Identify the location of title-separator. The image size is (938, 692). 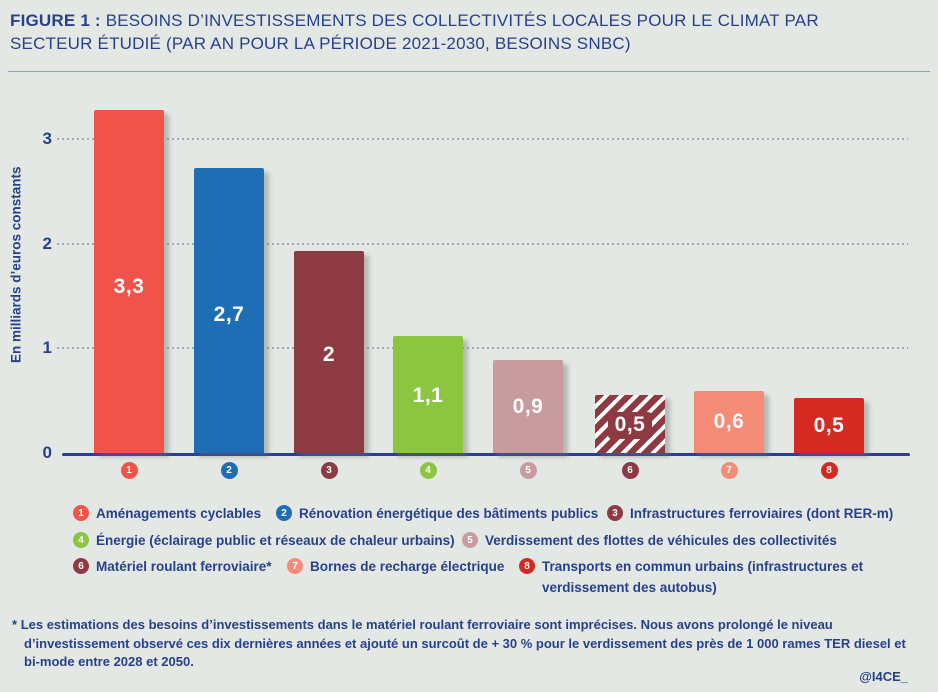
(469, 71).